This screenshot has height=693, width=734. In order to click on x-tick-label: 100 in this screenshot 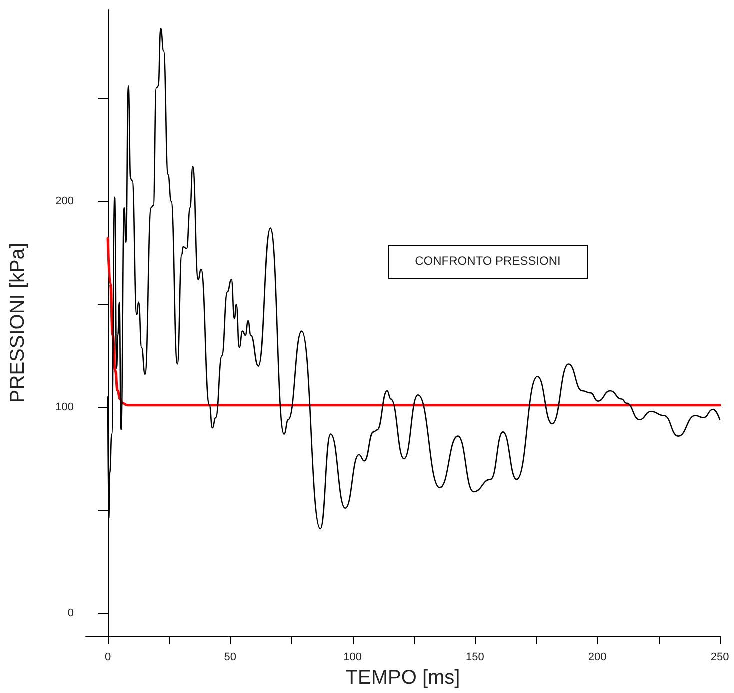, I will do `click(353, 658)`.